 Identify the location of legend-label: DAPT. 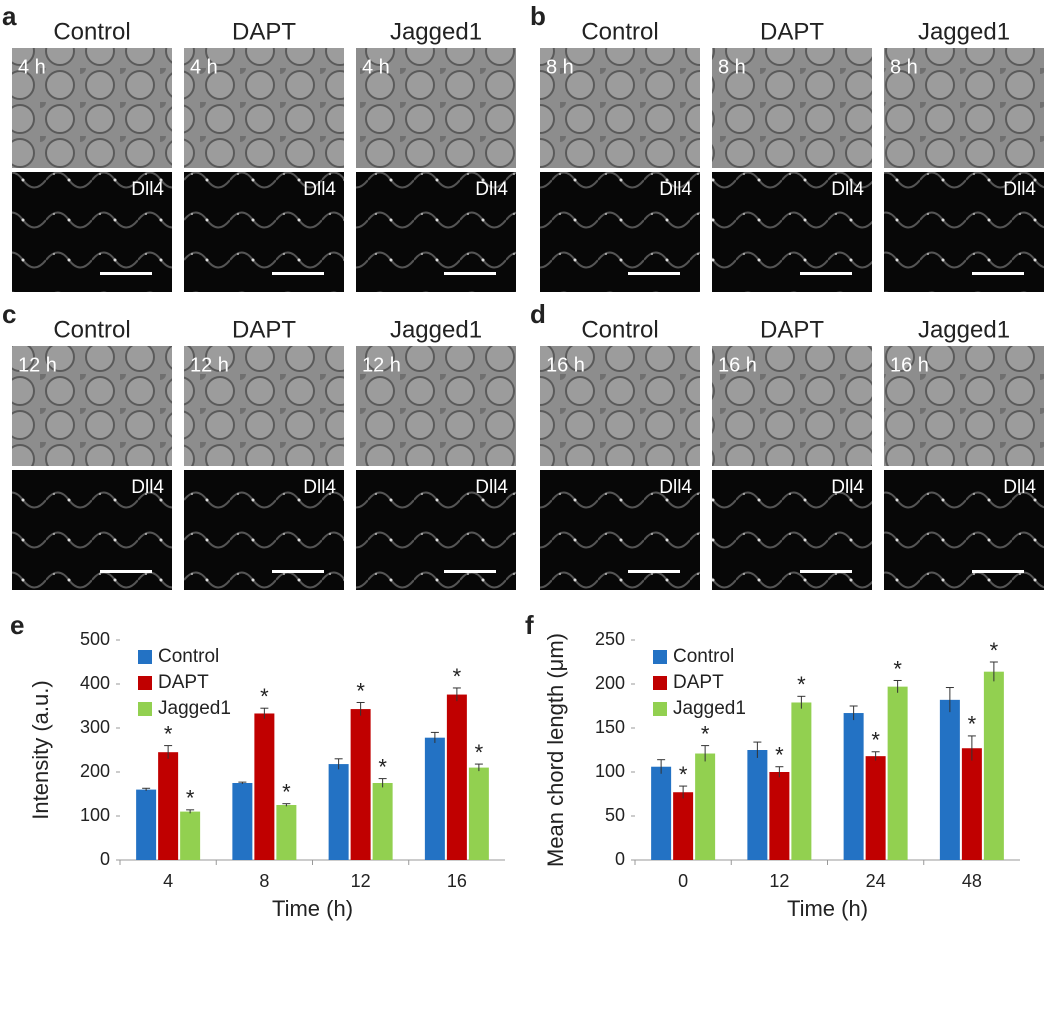
(183, 682).